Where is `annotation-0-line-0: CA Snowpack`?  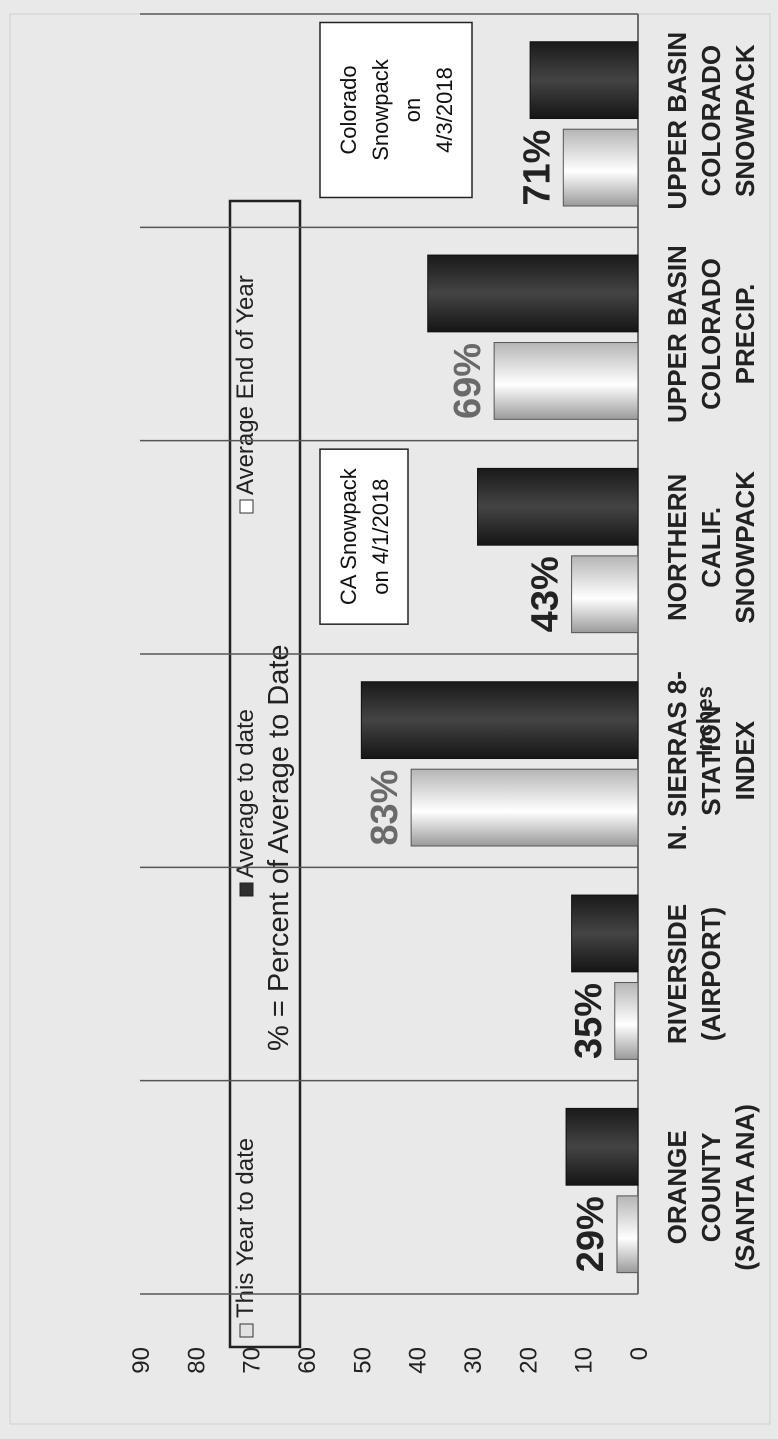
annotation-0-line-0: CA Snowpack is located at coordinates (348, 536).